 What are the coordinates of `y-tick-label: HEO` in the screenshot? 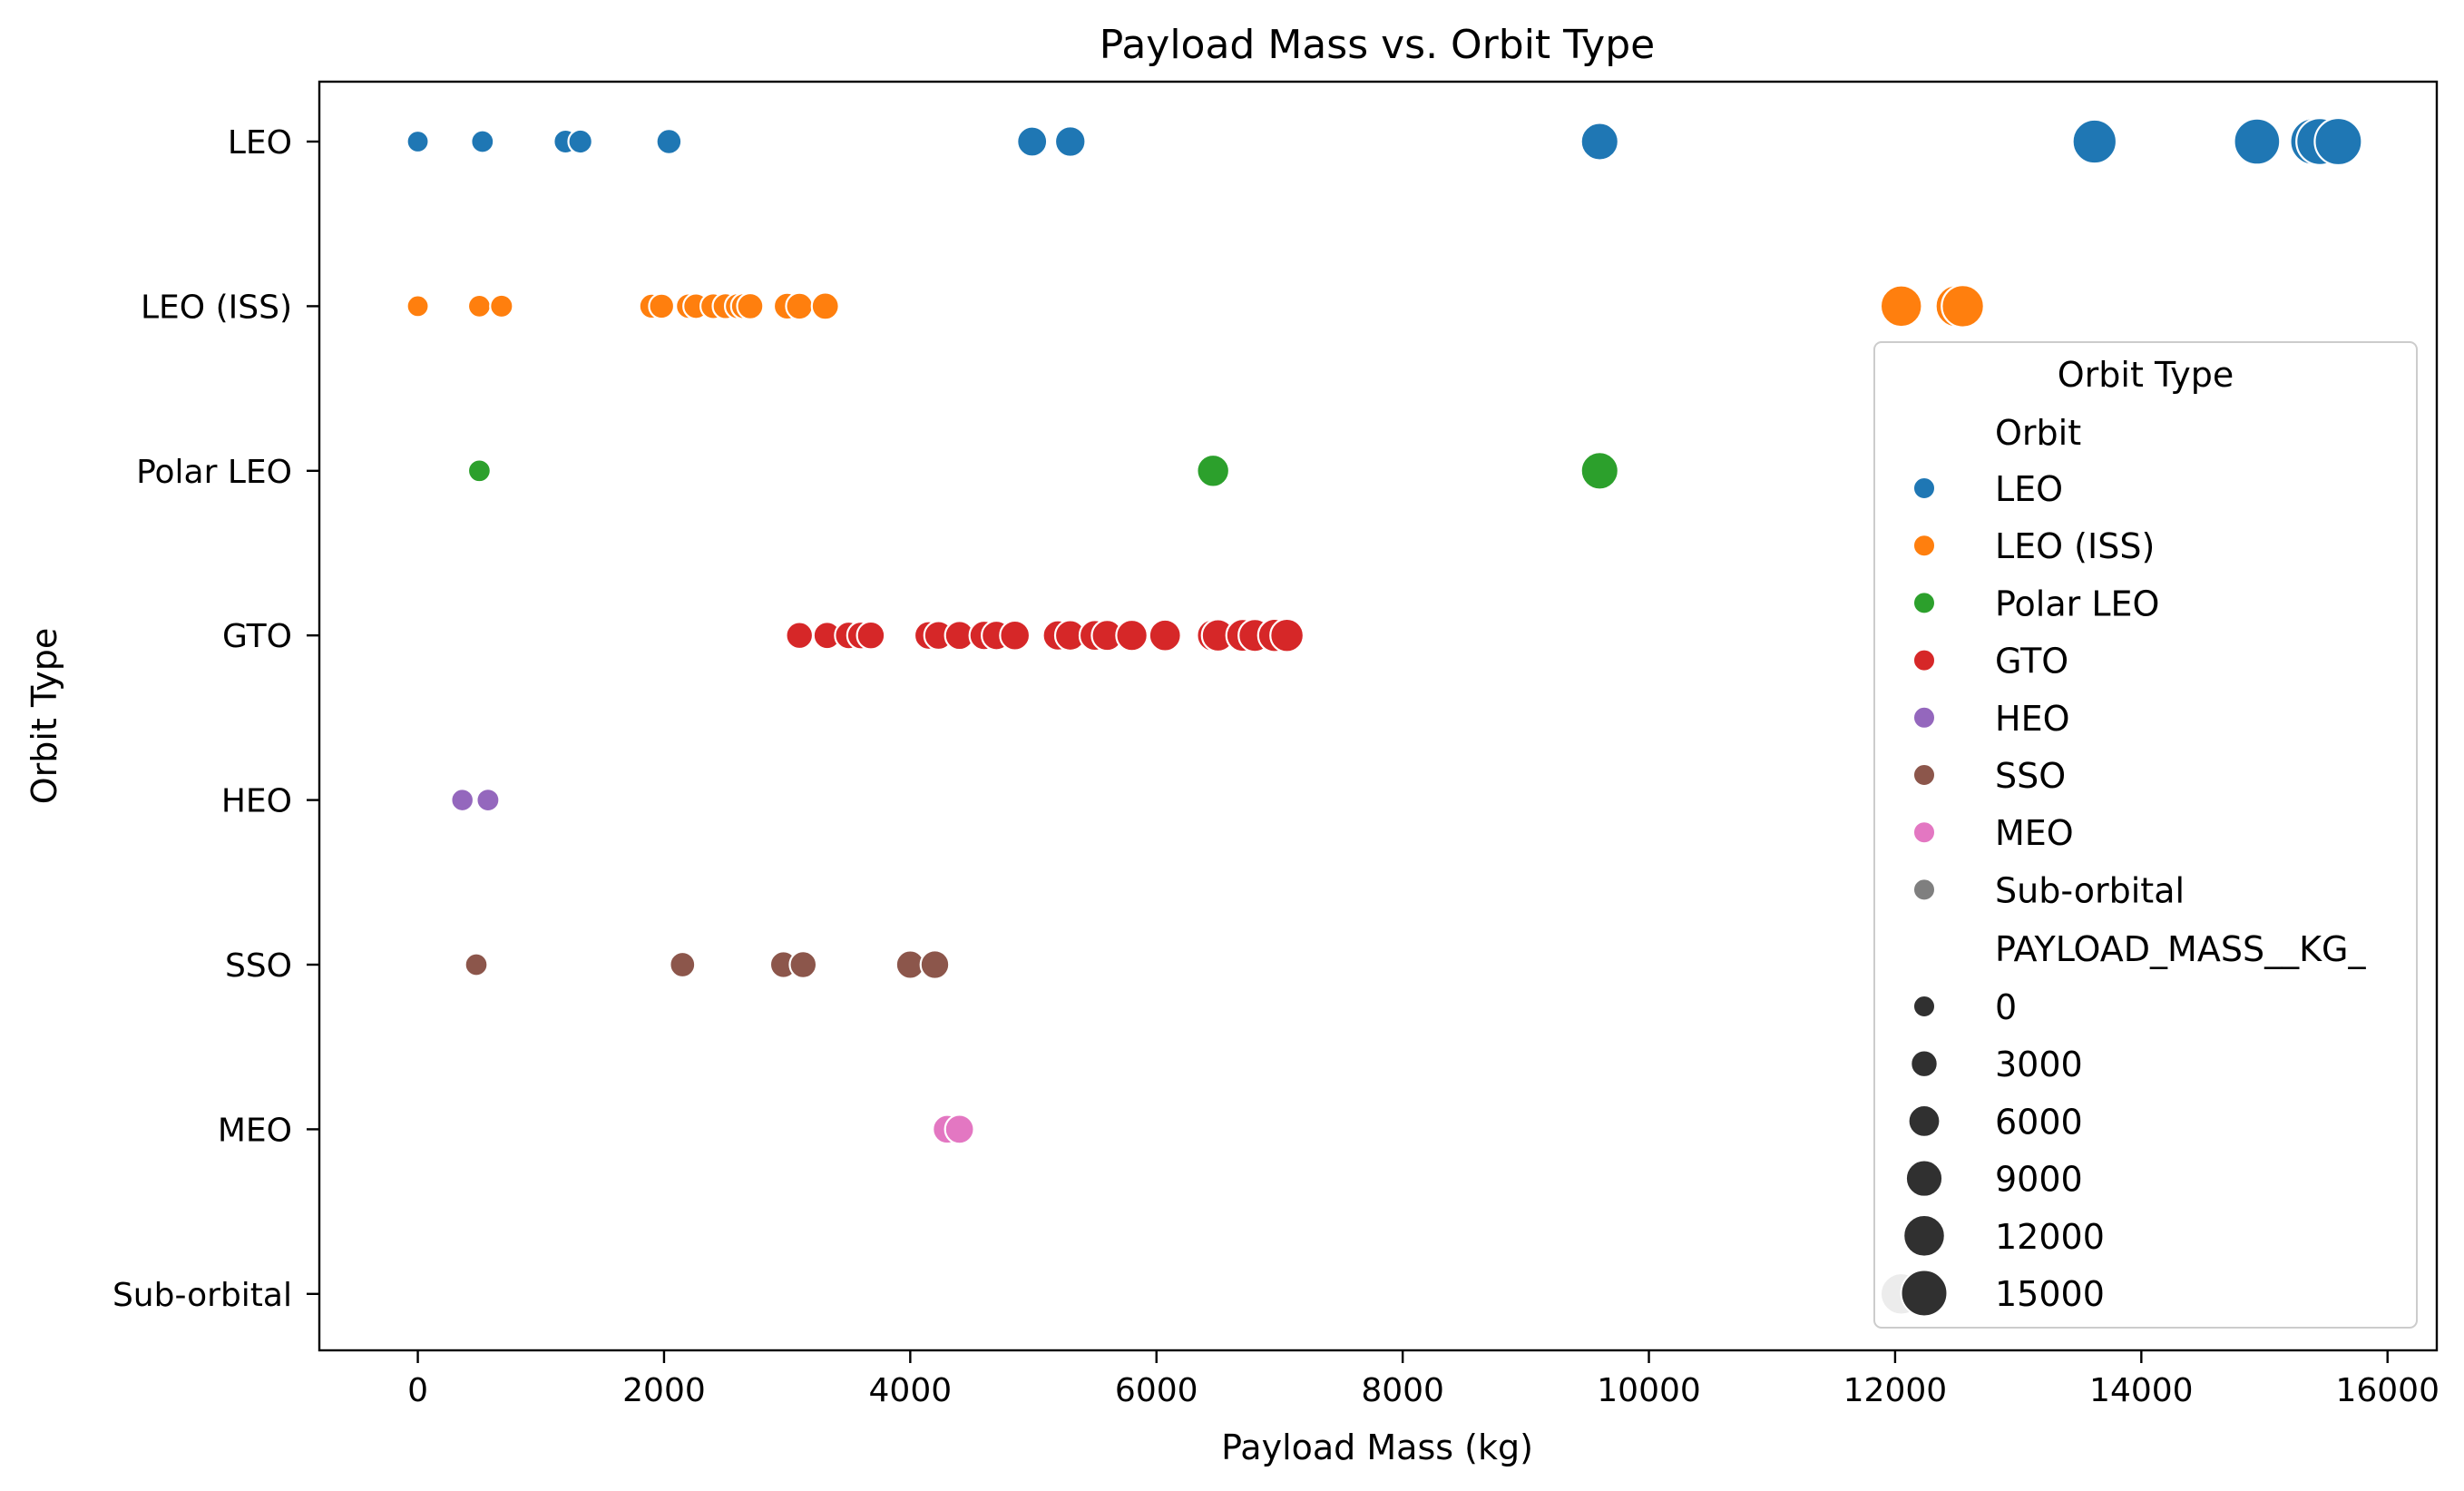 It's located at (256, 802).